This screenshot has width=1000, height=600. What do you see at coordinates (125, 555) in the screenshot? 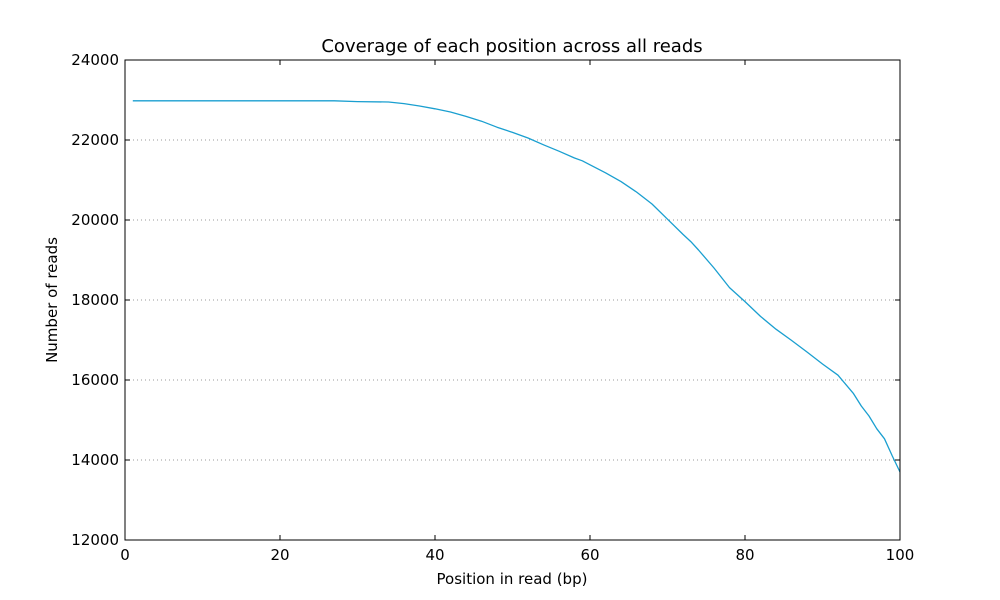
I see `x-tick-label: 0` at bounding box center [125, 555].